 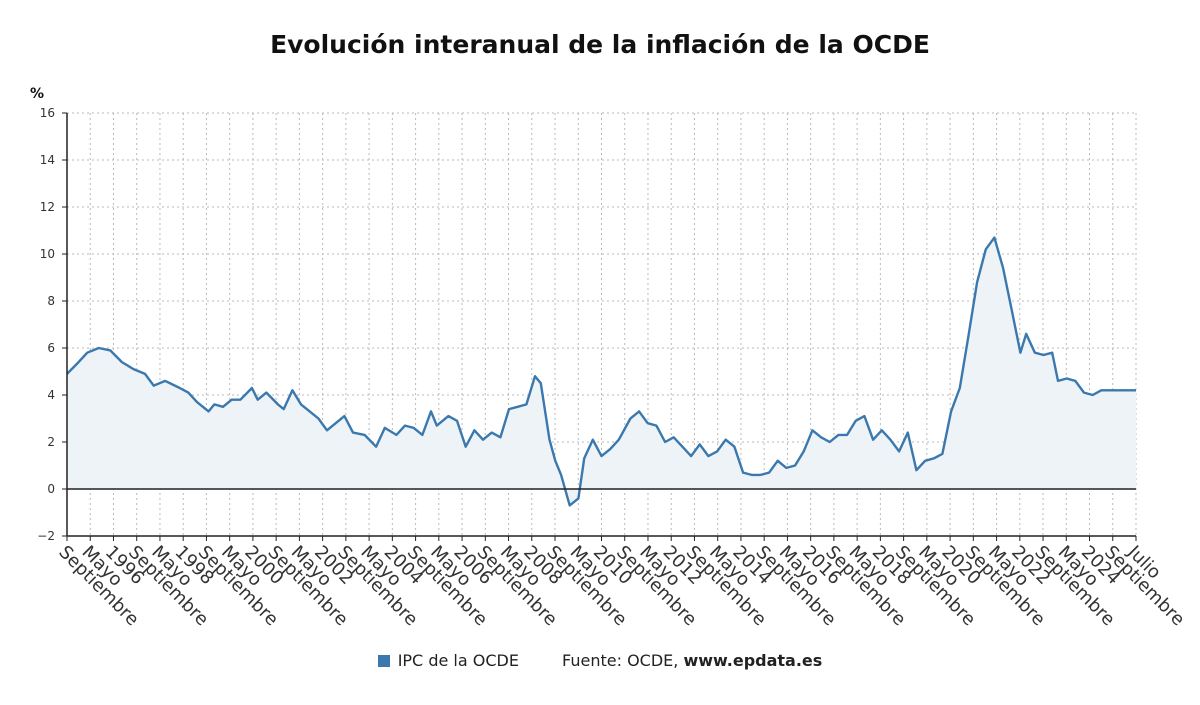 What do you see at coordinates (37, 94) in the screenshot?
I see `y-axis-unit: %` at bounding box center [37, 94].